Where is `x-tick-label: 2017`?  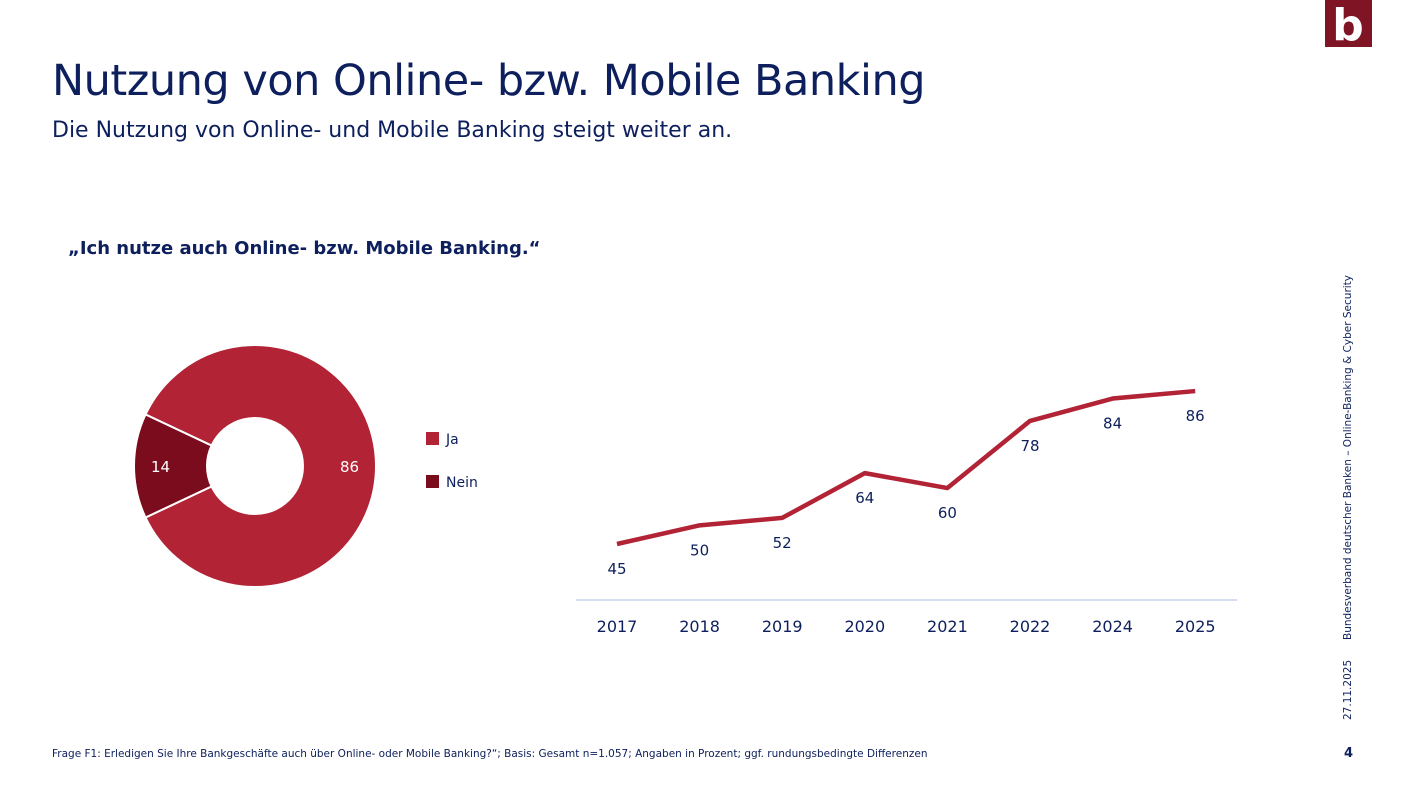
x-tick-label: 2017 is located at coordinates (617, 626).